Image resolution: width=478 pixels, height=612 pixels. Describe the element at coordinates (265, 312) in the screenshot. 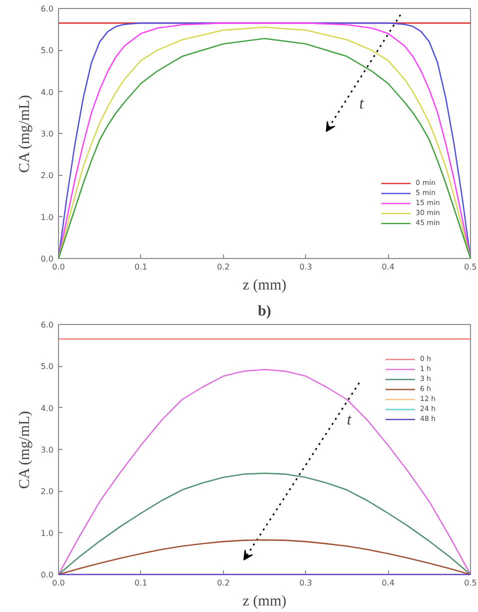

I see `chart-title: b)` at that location.